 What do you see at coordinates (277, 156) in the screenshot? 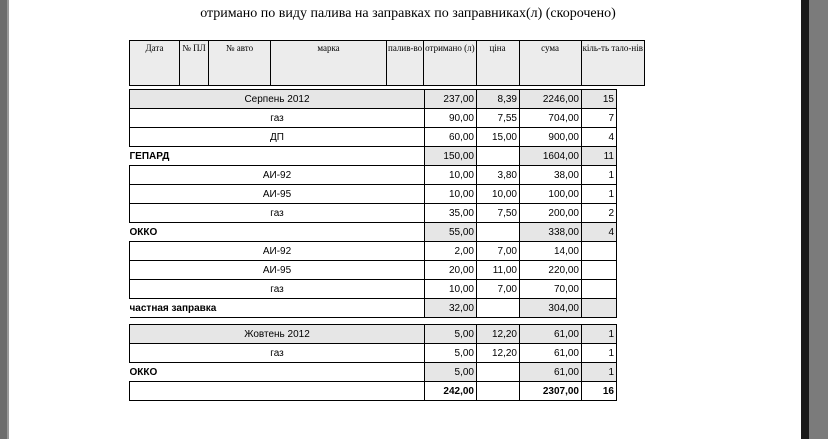
I see `station-label: ГЕПАРД` at bounding box center [277, 156].